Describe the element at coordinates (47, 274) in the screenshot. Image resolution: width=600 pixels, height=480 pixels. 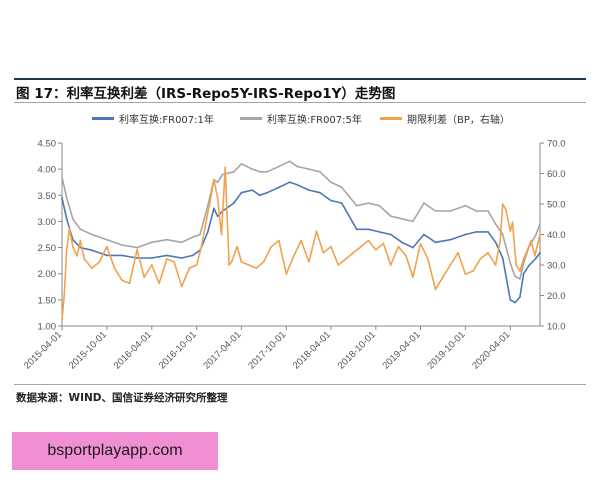
I see `left-axis-tick-label: 2.00` at that location.